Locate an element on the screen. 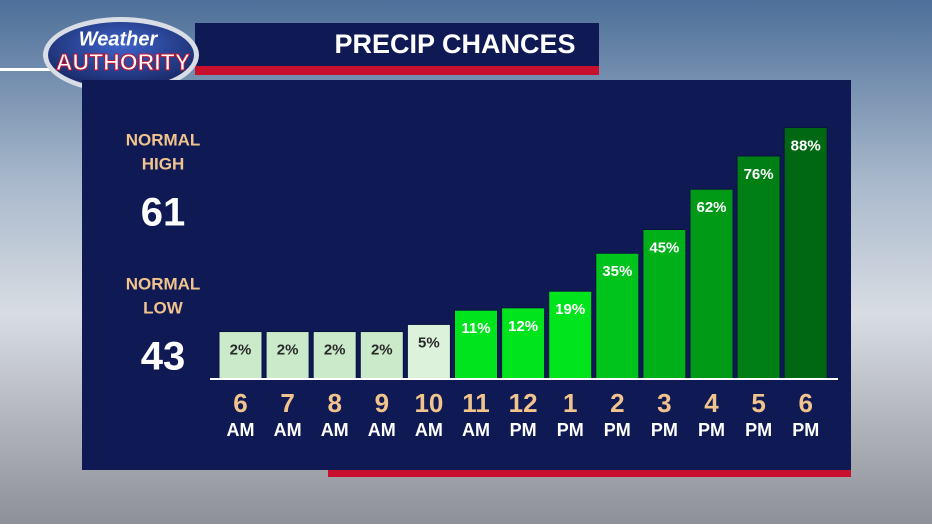 This screenshot has width=932, height=529. x-tick-label: 7 is located at coordinates (287, 403).